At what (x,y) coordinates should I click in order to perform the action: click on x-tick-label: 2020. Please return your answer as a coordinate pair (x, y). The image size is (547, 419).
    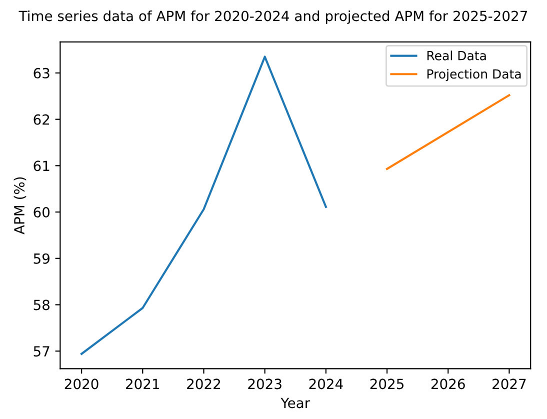
    Looking at the image, I should click on (81, 384).